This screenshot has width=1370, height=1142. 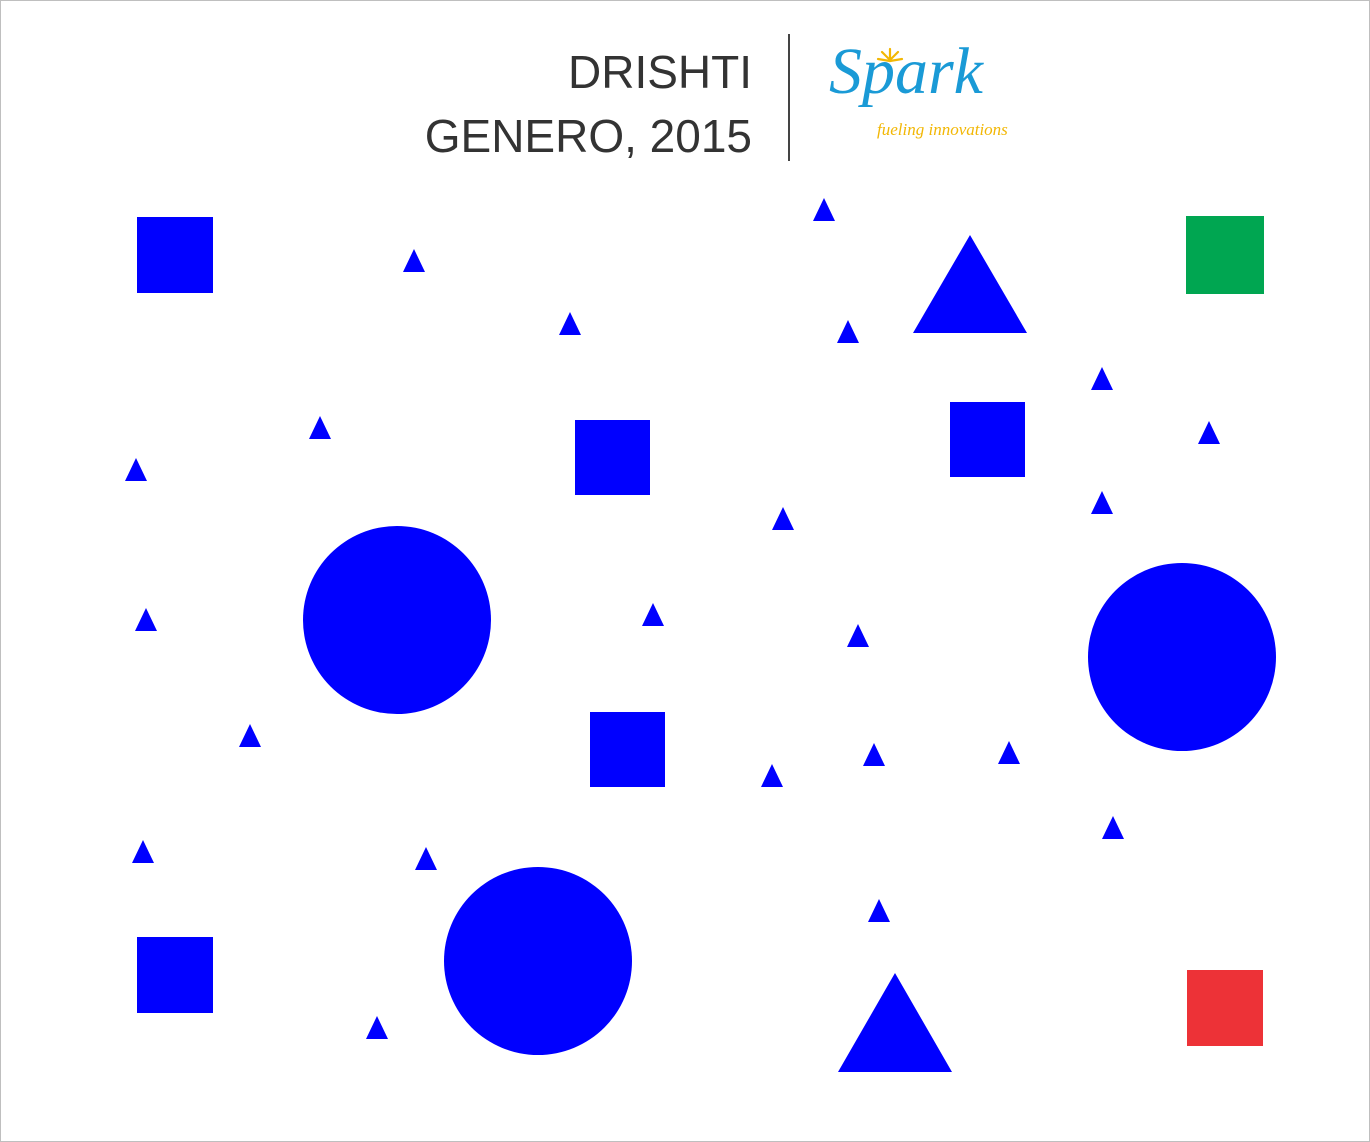 What do you see at coordinates (1225, 255) in the screenshot?
I see `green-square` at bounding box center [1225, 255].